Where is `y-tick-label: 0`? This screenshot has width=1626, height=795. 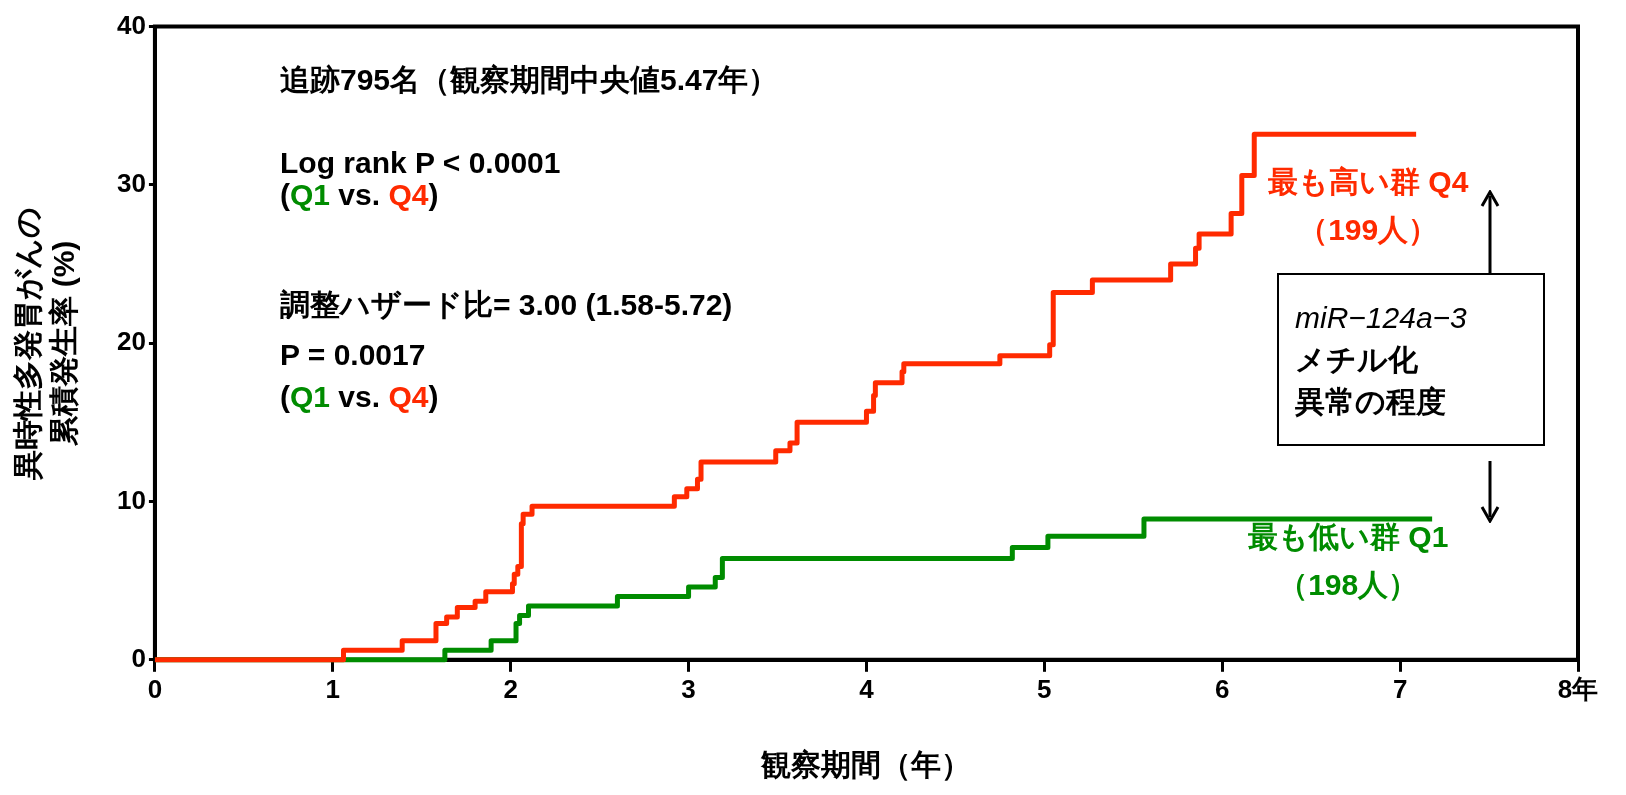
y-tick-label: 0 is located at coordinates (138, 657).